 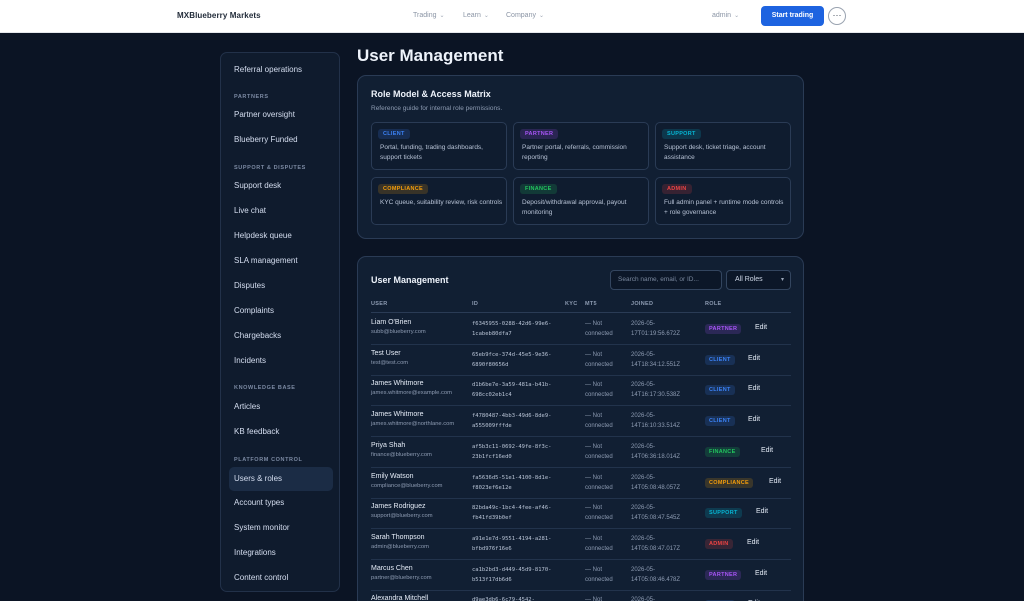 What do you see at coordinates (512, 451) in the screenshot?
I see `user-id: af5b3c11-0692-49fe-8f3c-23b1fcf16ed0` at bounding box center [512, 451].